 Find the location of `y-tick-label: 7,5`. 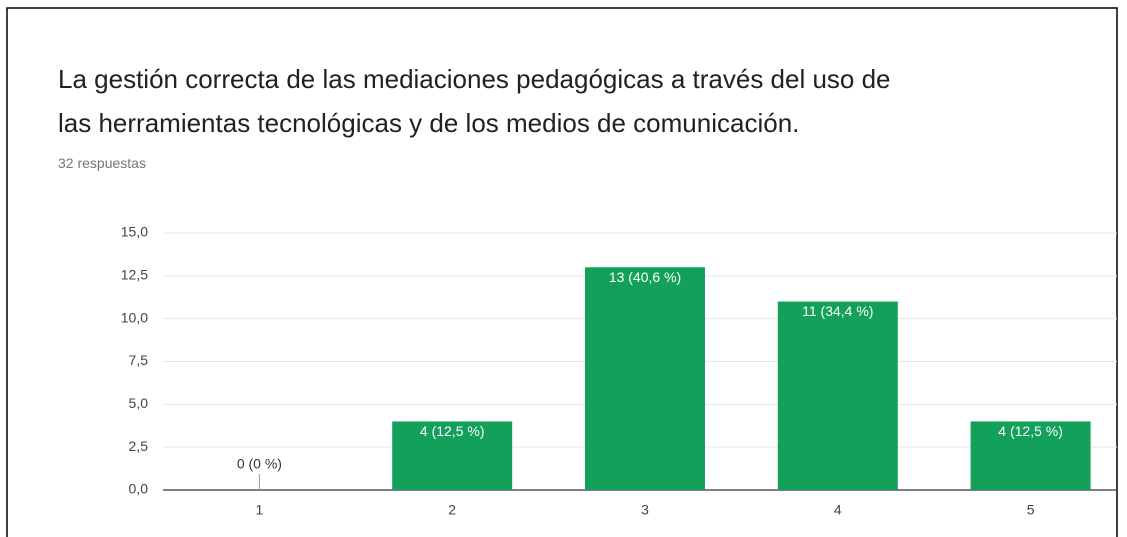

y-tick-label: 7,5 is located at coordinates (139, 360).